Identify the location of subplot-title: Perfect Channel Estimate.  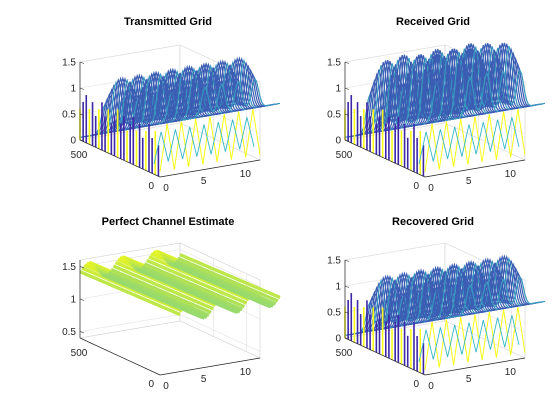
(168, 222).